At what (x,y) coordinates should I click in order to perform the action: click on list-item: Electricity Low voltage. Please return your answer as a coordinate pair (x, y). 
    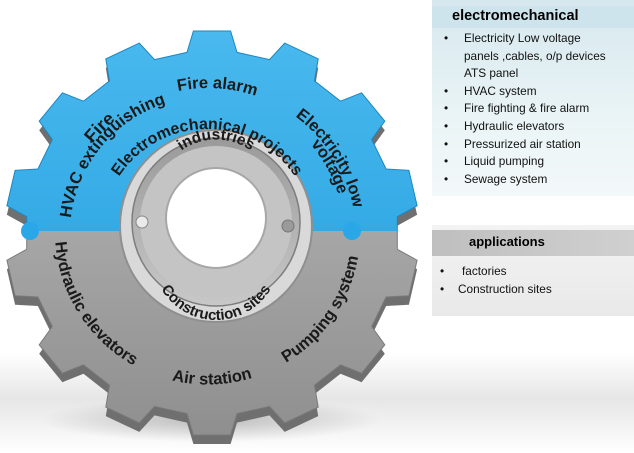
    Looking at the image, I should click on (533, 39).